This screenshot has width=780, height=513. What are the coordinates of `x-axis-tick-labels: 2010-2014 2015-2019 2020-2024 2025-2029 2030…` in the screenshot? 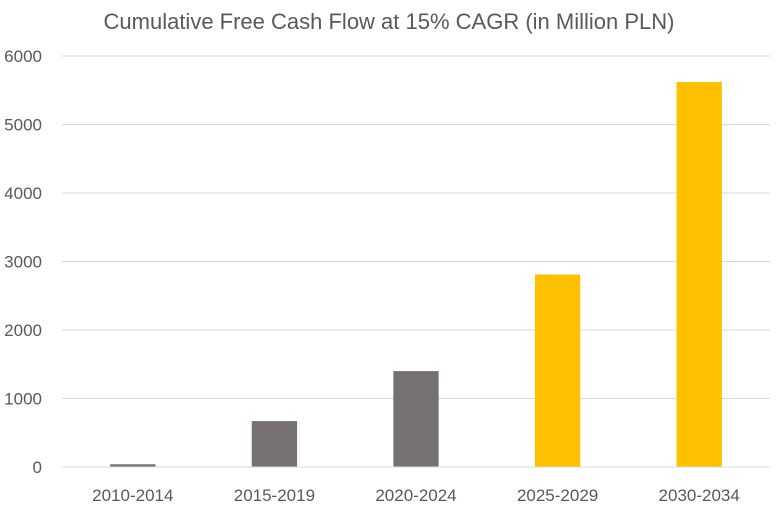 It's located at (416, 495).